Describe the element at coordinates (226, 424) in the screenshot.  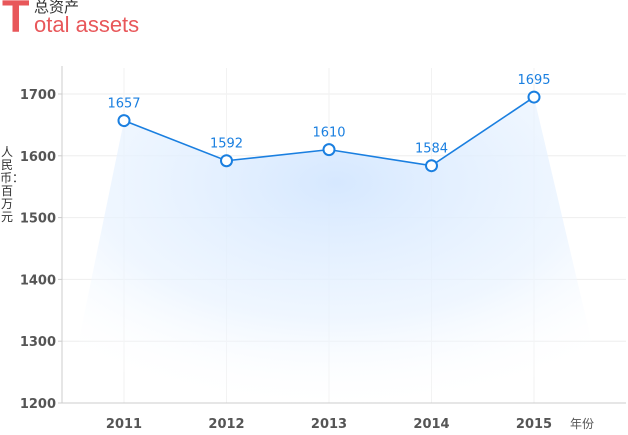
I see `x-tick-label-2012: 2012` at that location.